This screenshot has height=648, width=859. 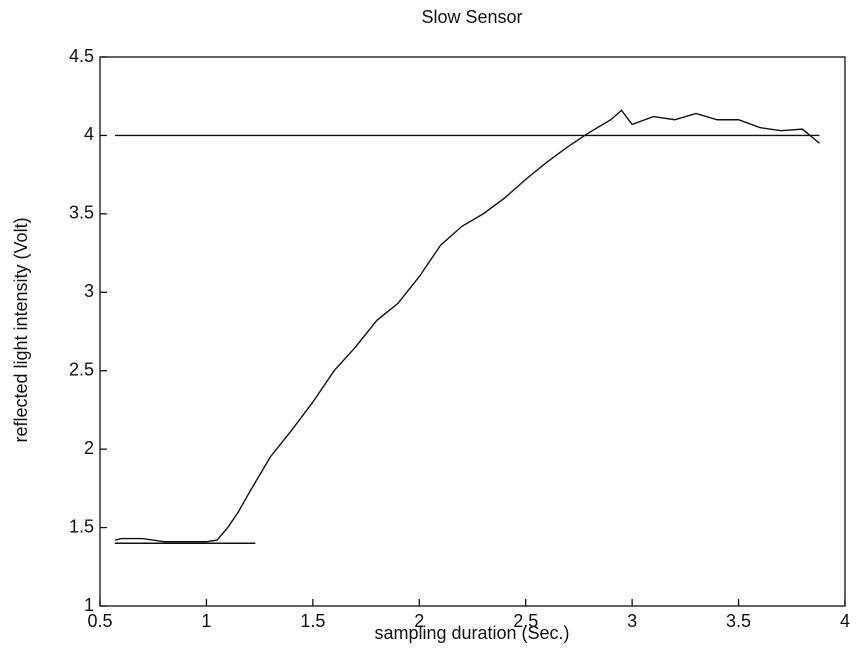 What do you see at coordinates (525, 621) in the screenshot?
I see `x-tick-label: 2.5` at bounding box center [525, 621].